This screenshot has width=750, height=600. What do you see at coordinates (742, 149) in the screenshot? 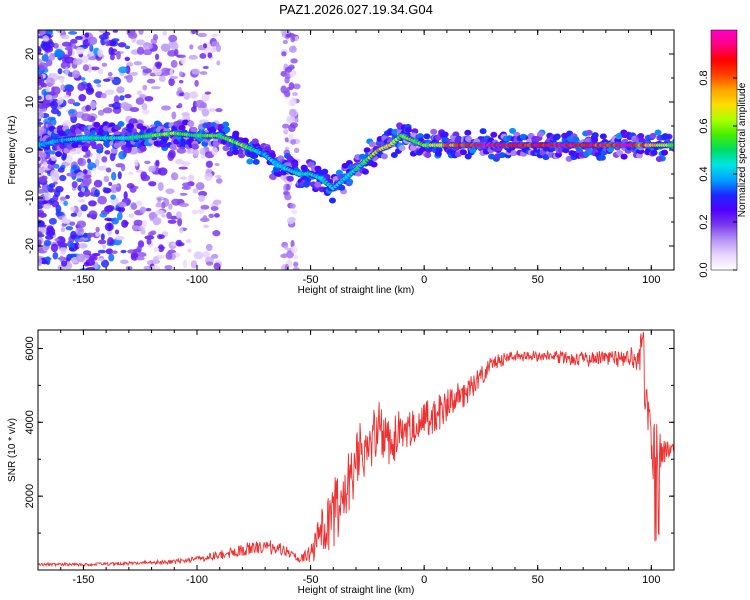
I see `colorbar-label: Normalized spectral amplitude` at bounding box center [742, 149].